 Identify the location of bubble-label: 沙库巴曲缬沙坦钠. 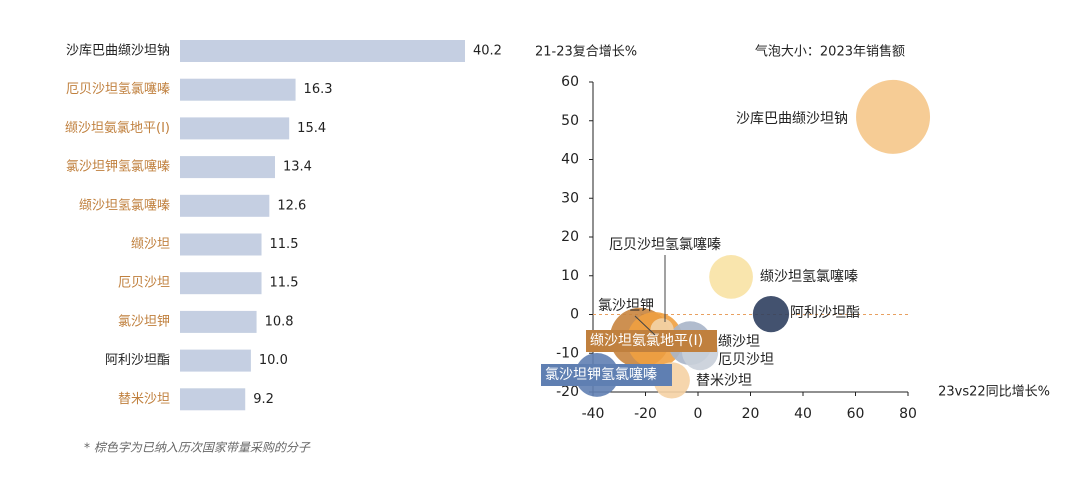
(792, 119).